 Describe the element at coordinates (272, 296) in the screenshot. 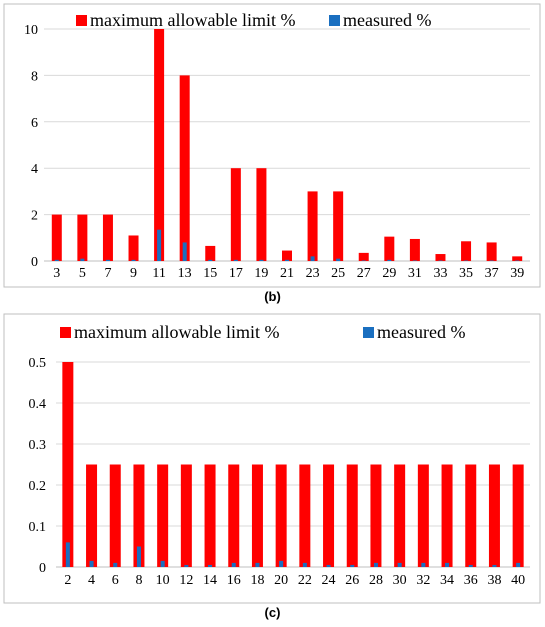

I see `panel-b-caption: (b)` at that location.